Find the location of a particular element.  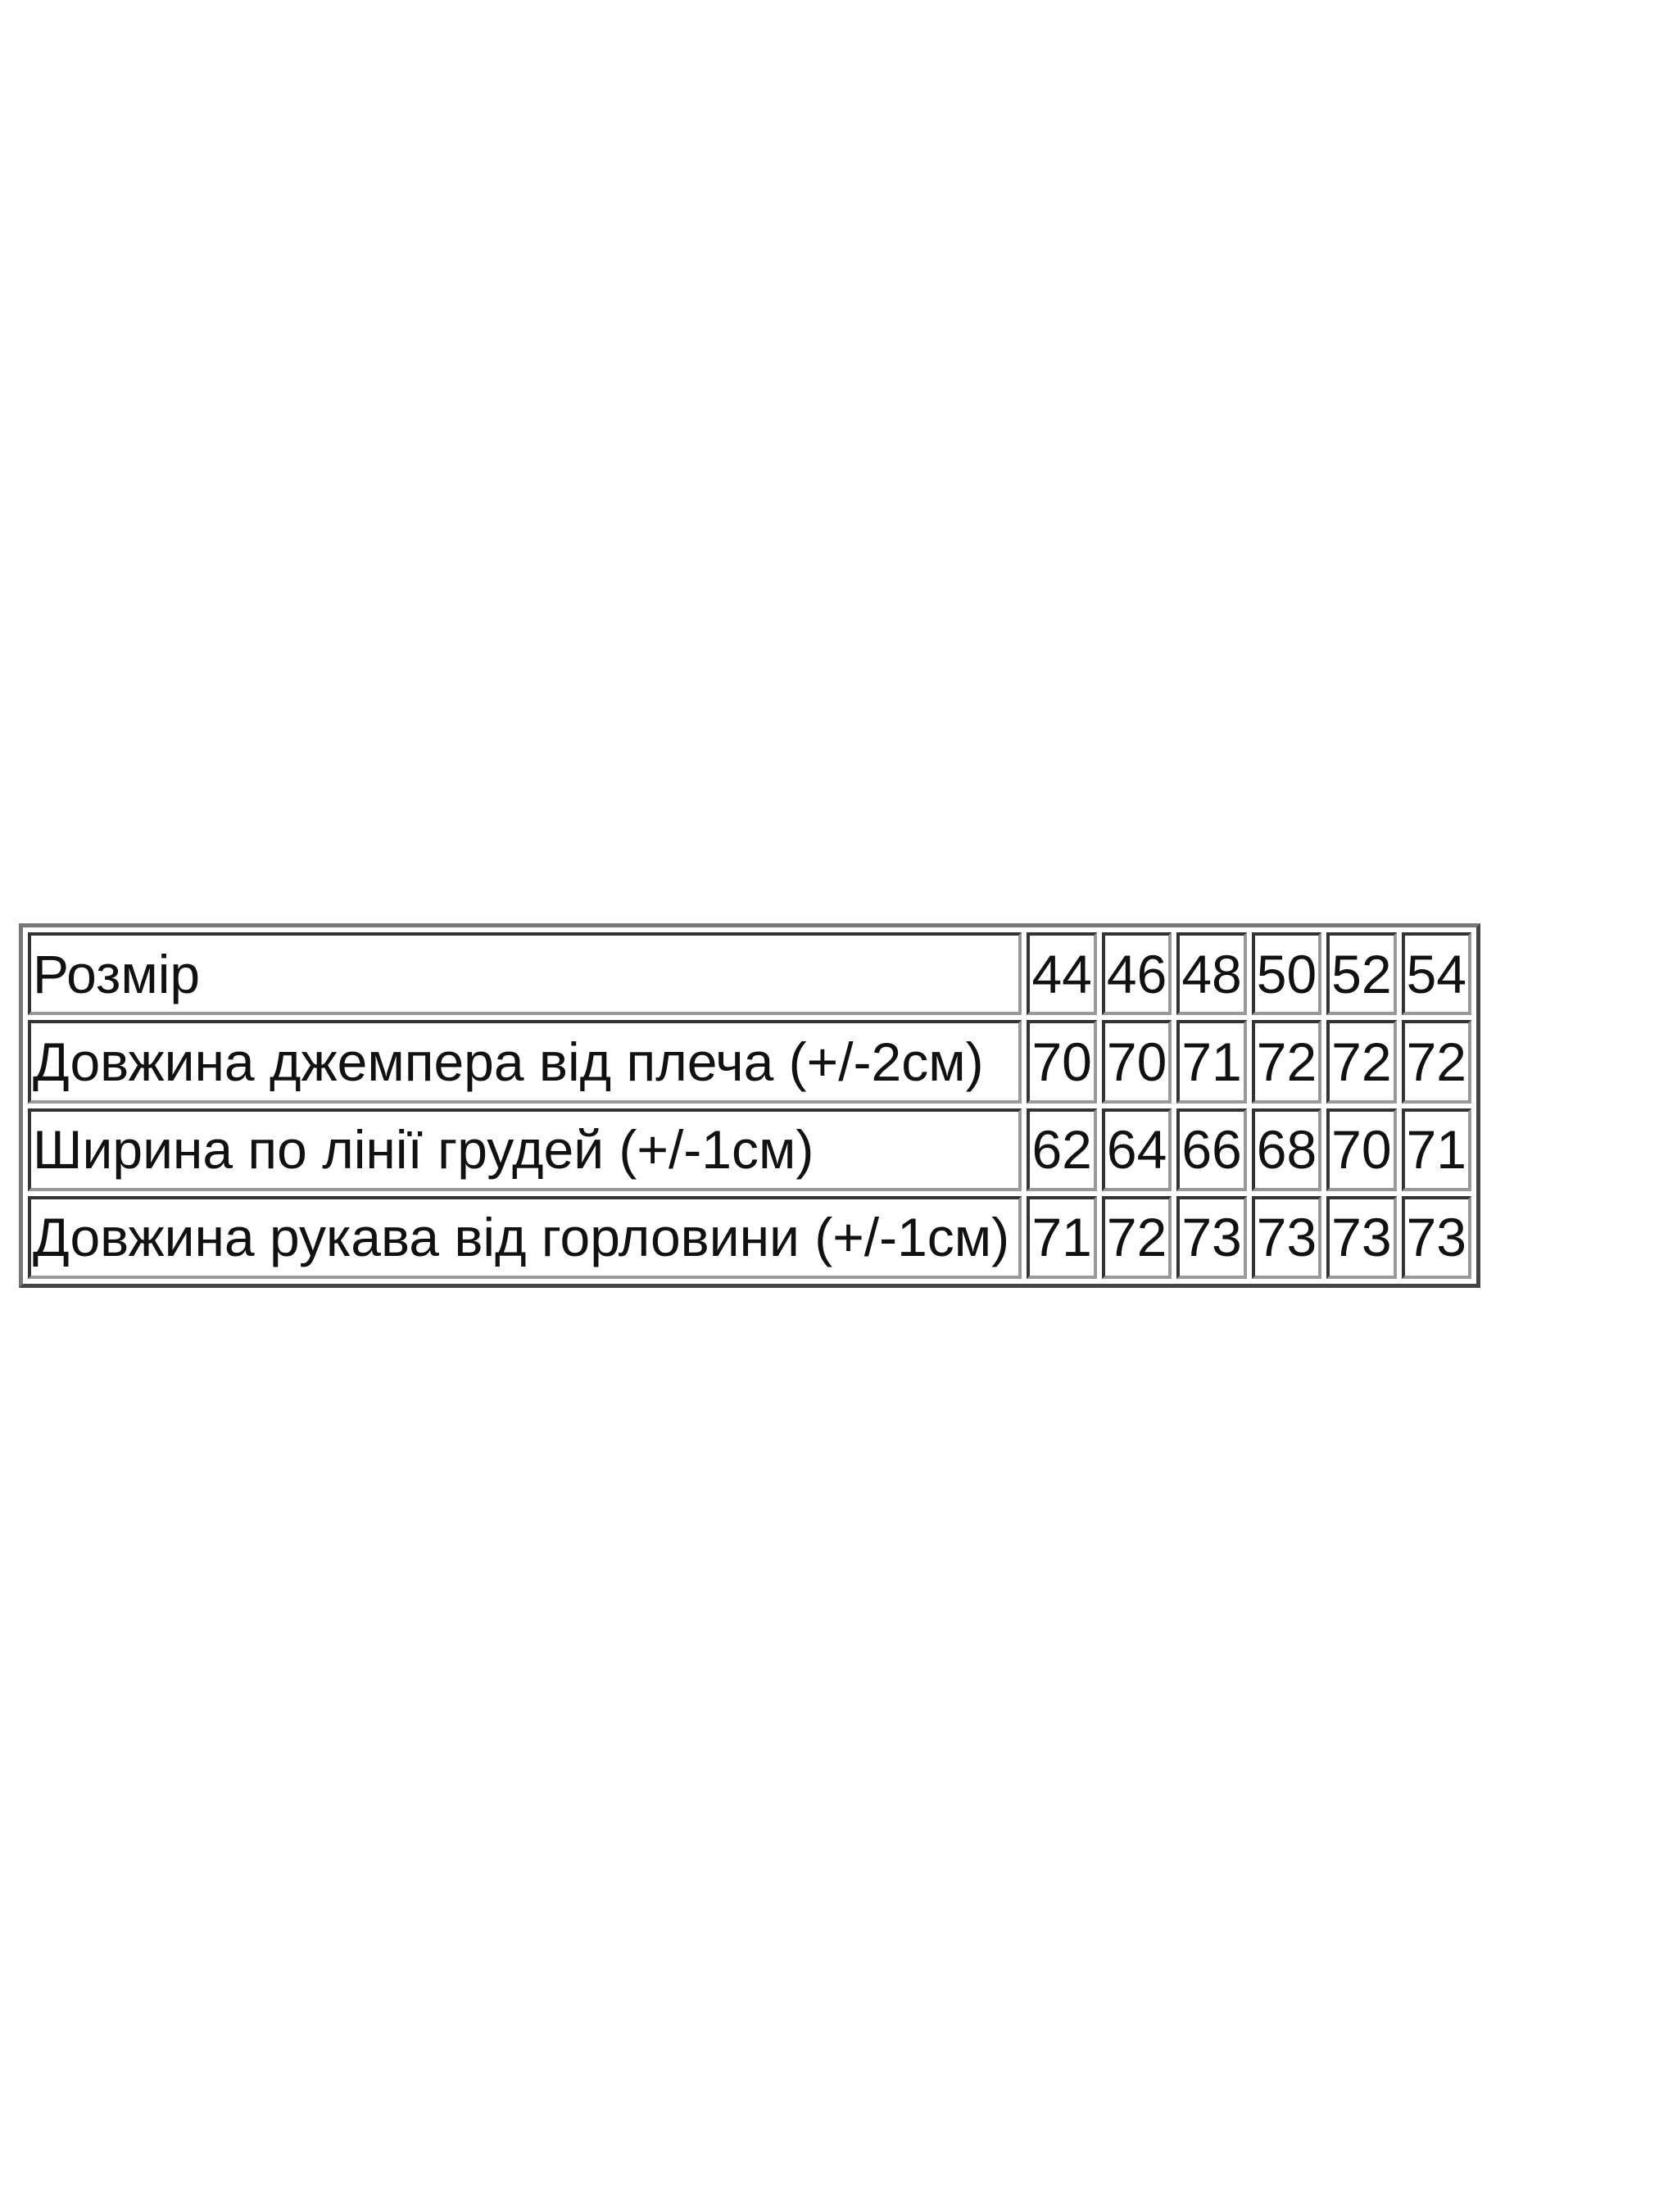

row-label-cell: Довжина рукава від горловини (+/-1см) is located at coordinates (525, 1237).